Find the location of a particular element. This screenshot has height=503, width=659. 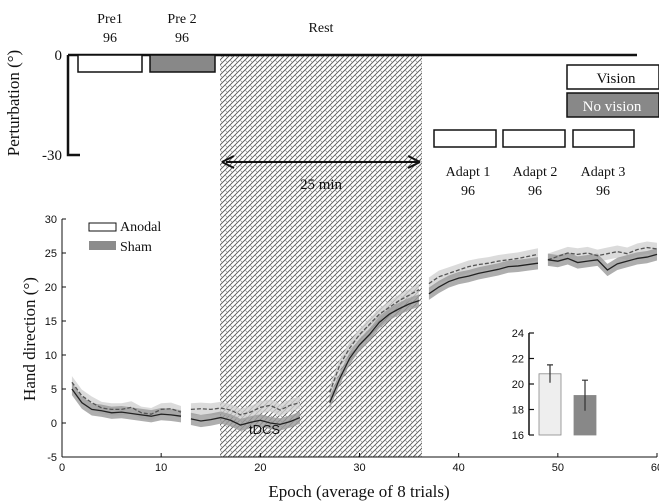

inset-y-tick-label-20: 20 is located at coordinates (518, 385).